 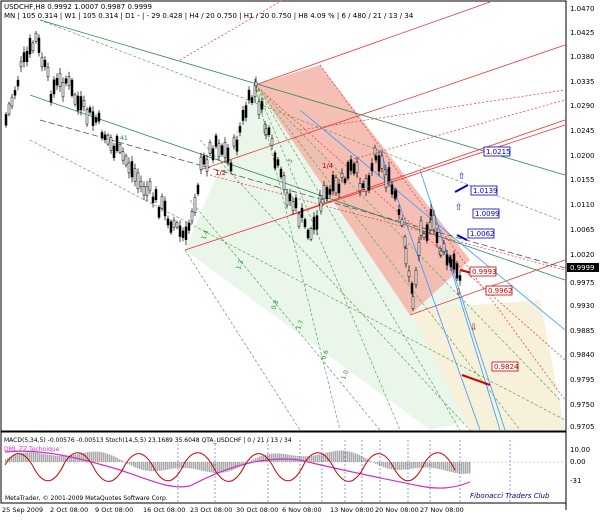 What do you see at coordinates (164, 510) in the screenshot?
I see `svg-text: 16 Oct 08:00` at bounding box center [164, 510].